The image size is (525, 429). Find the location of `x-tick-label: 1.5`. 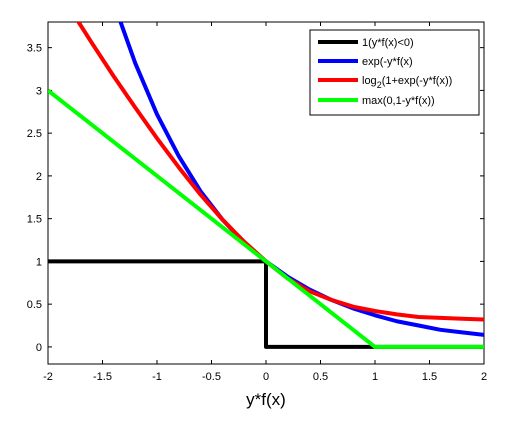

x-tick-label: 1.5 is located at coordinates (429, 377).